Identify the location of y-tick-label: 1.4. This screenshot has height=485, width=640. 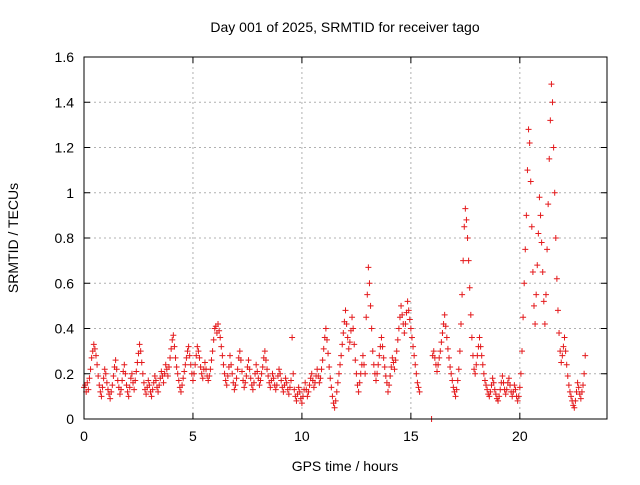
(65, 102).